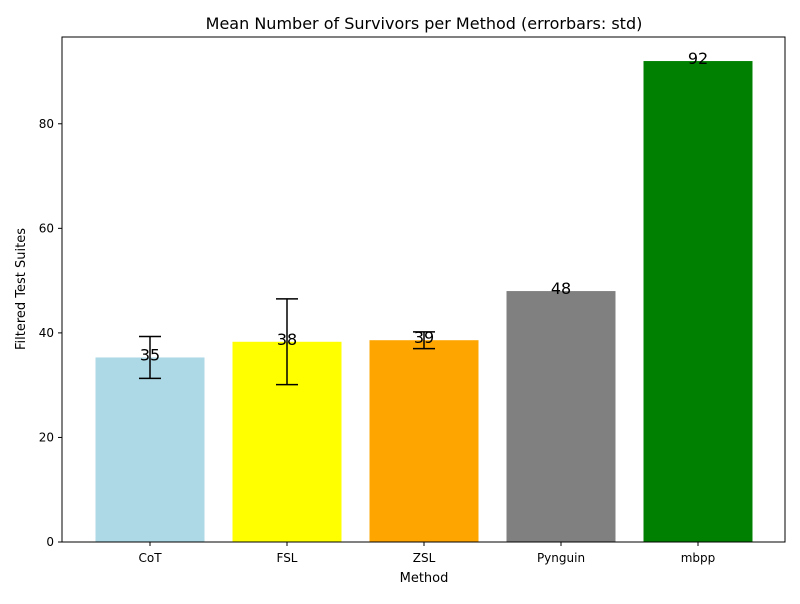 The width and height of the screenshot is (800, 604). Describe the element at coordinates (424, 441) in the screenshot. I see `bar-zsl` at that location.